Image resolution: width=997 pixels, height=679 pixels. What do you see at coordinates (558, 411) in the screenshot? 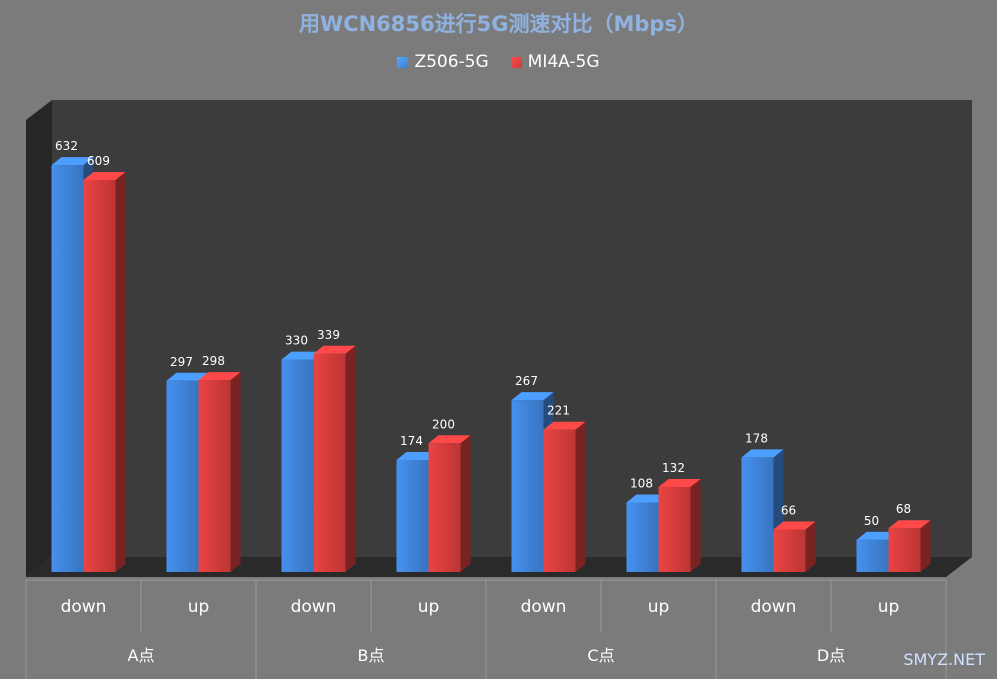
I see `data-label: 221` at bounding box center [558, 411].